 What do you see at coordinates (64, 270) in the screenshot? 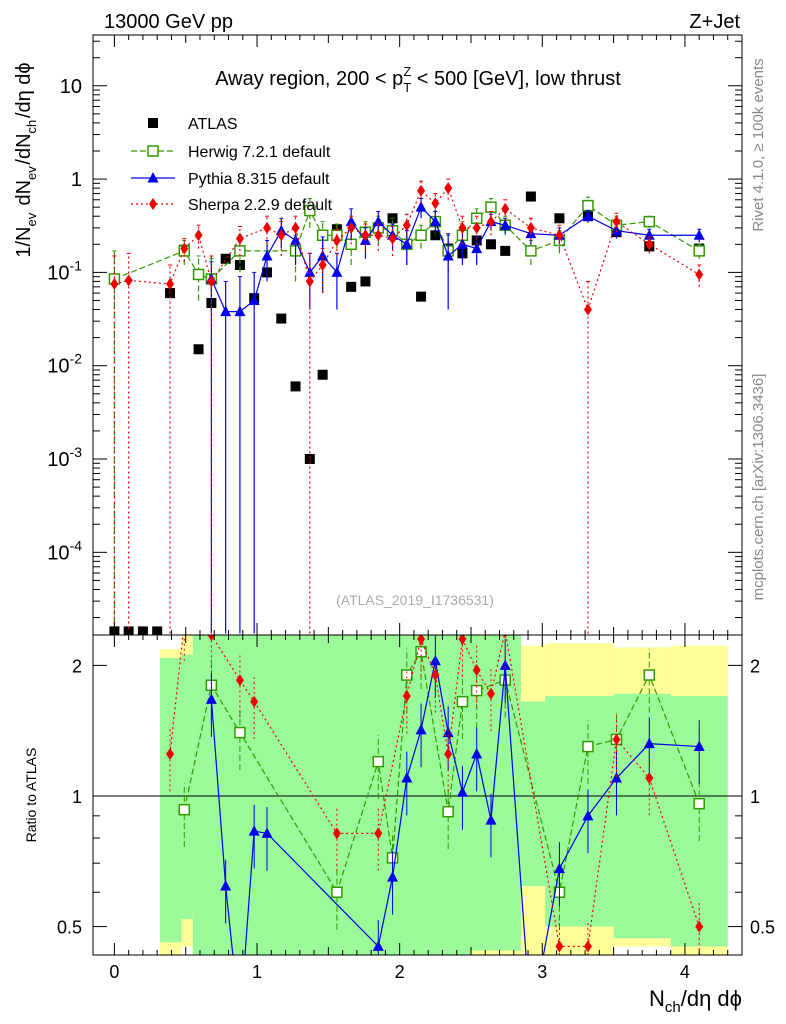
I see `y-tick-label: 10⁻¹` at bounding box center [64, 270].